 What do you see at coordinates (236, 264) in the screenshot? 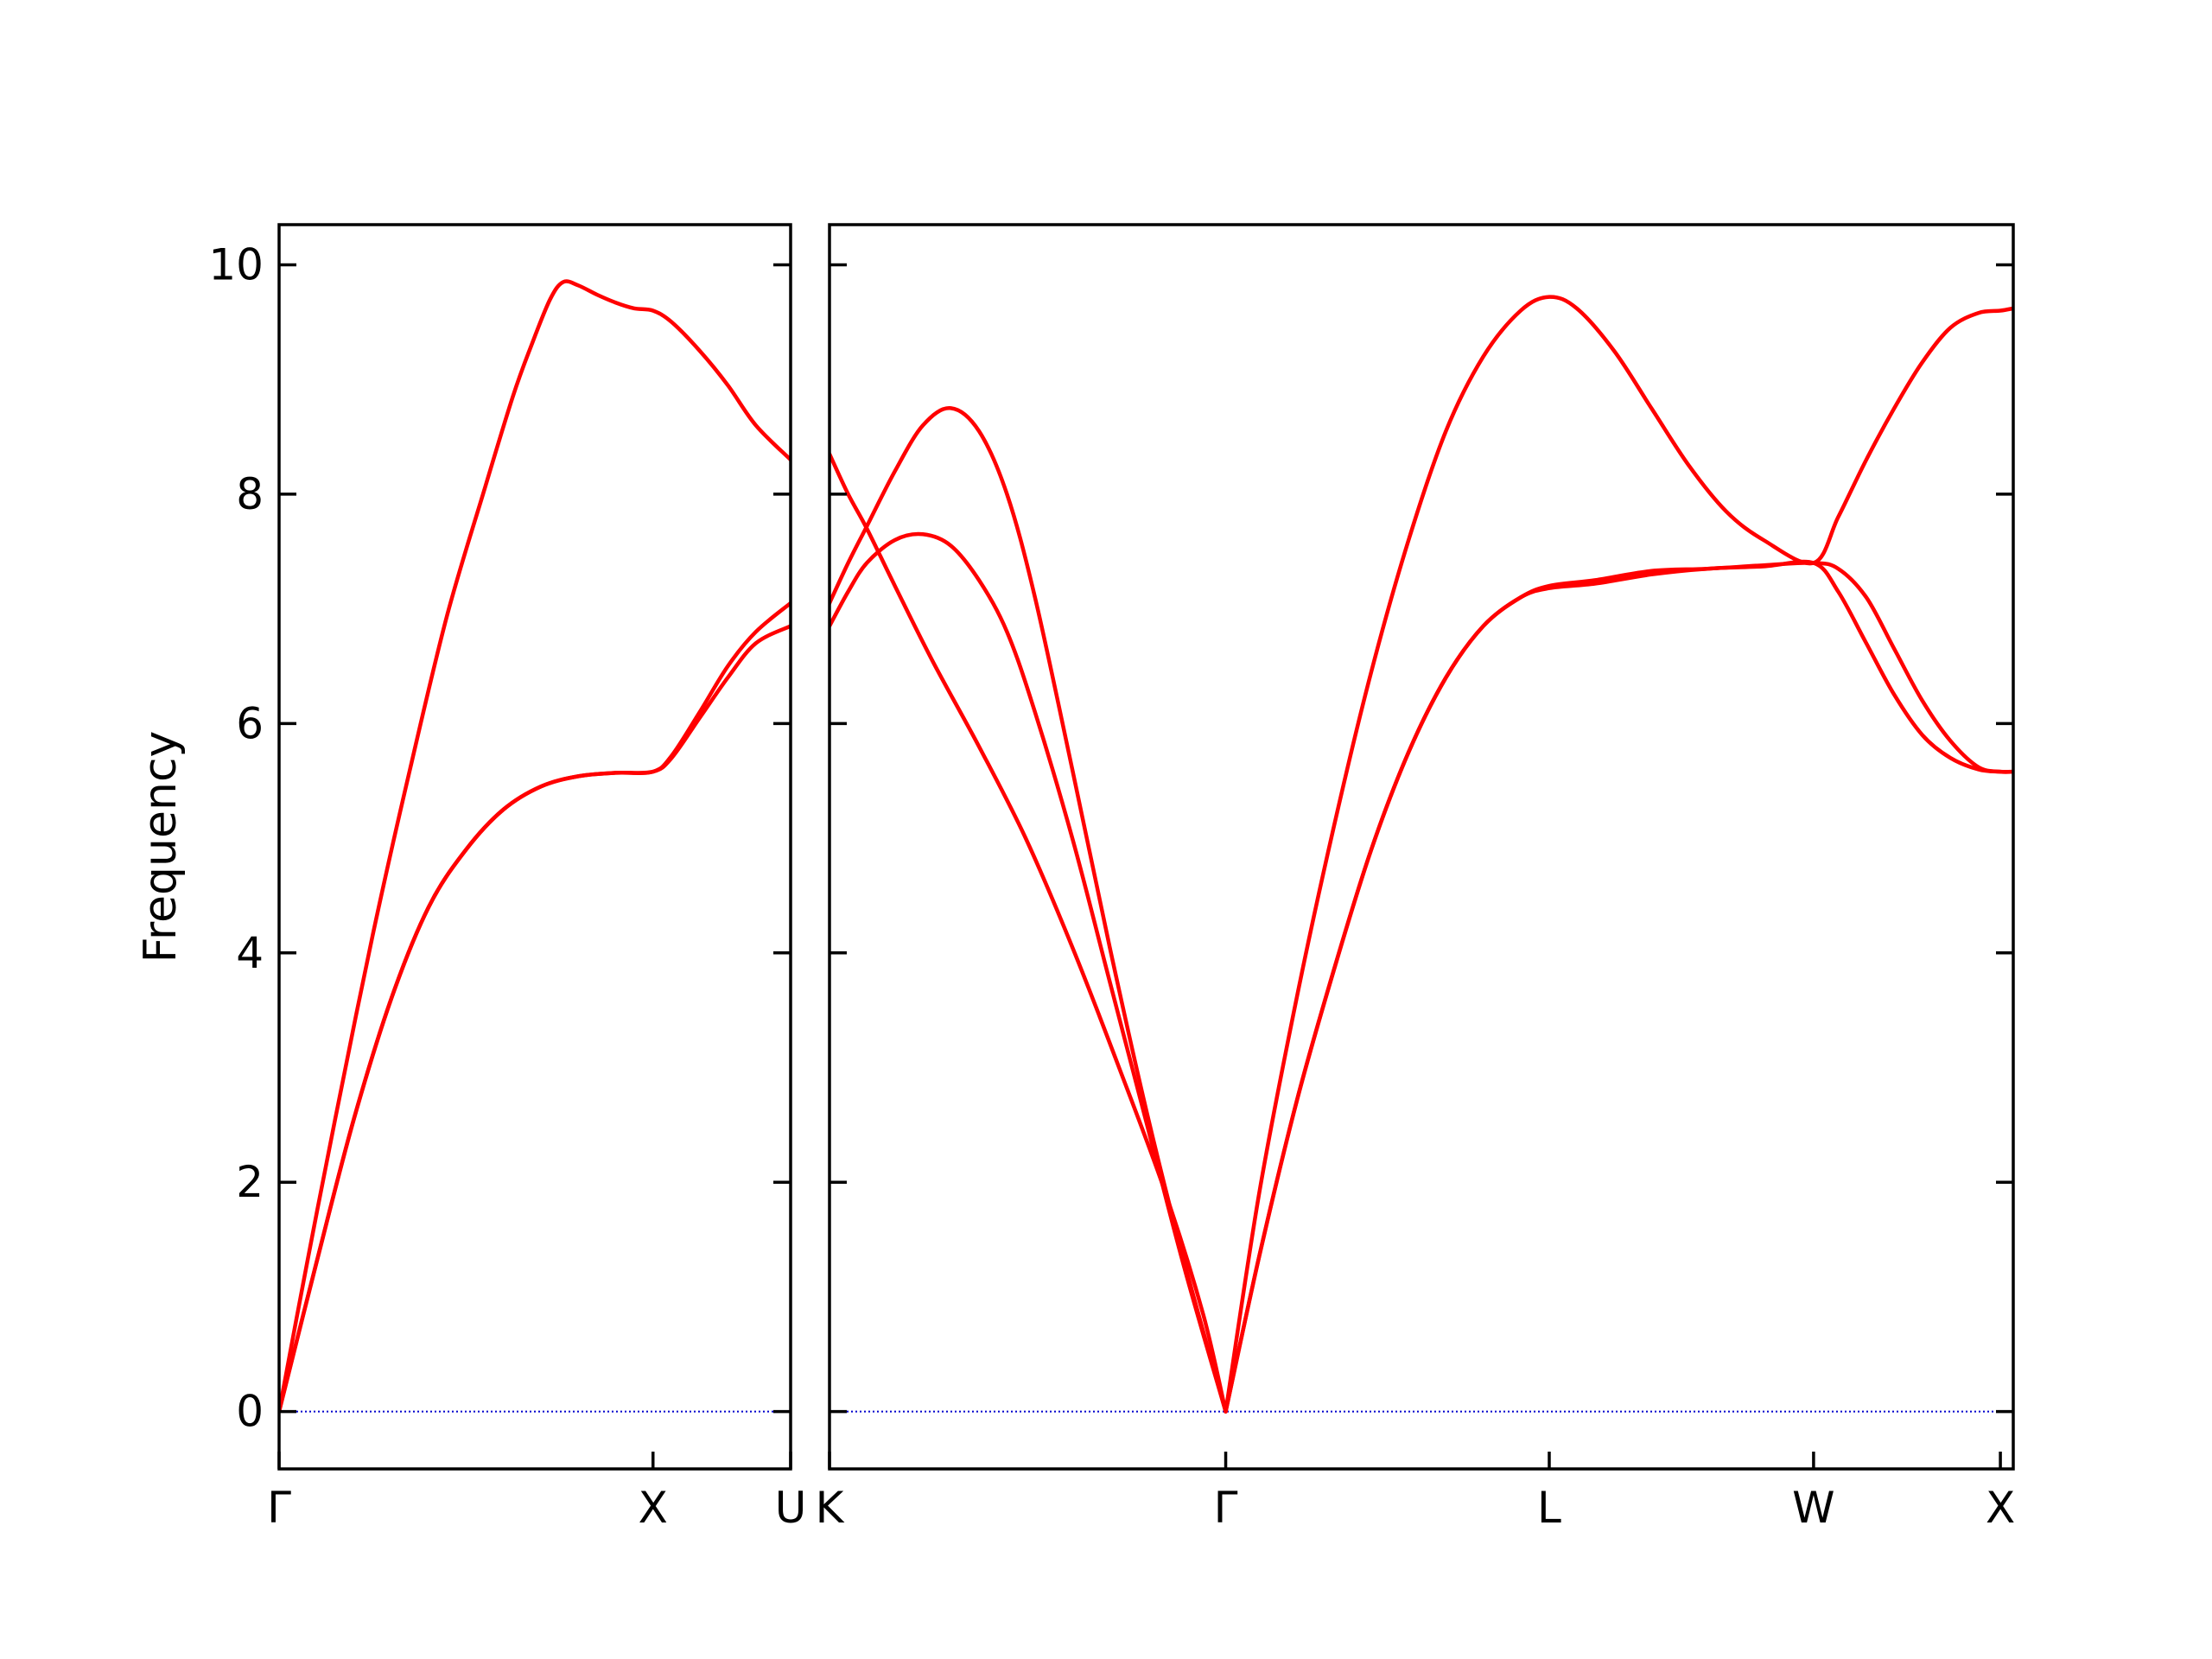
I see `y-tick-label: 10` at bounding box center [236, 264].